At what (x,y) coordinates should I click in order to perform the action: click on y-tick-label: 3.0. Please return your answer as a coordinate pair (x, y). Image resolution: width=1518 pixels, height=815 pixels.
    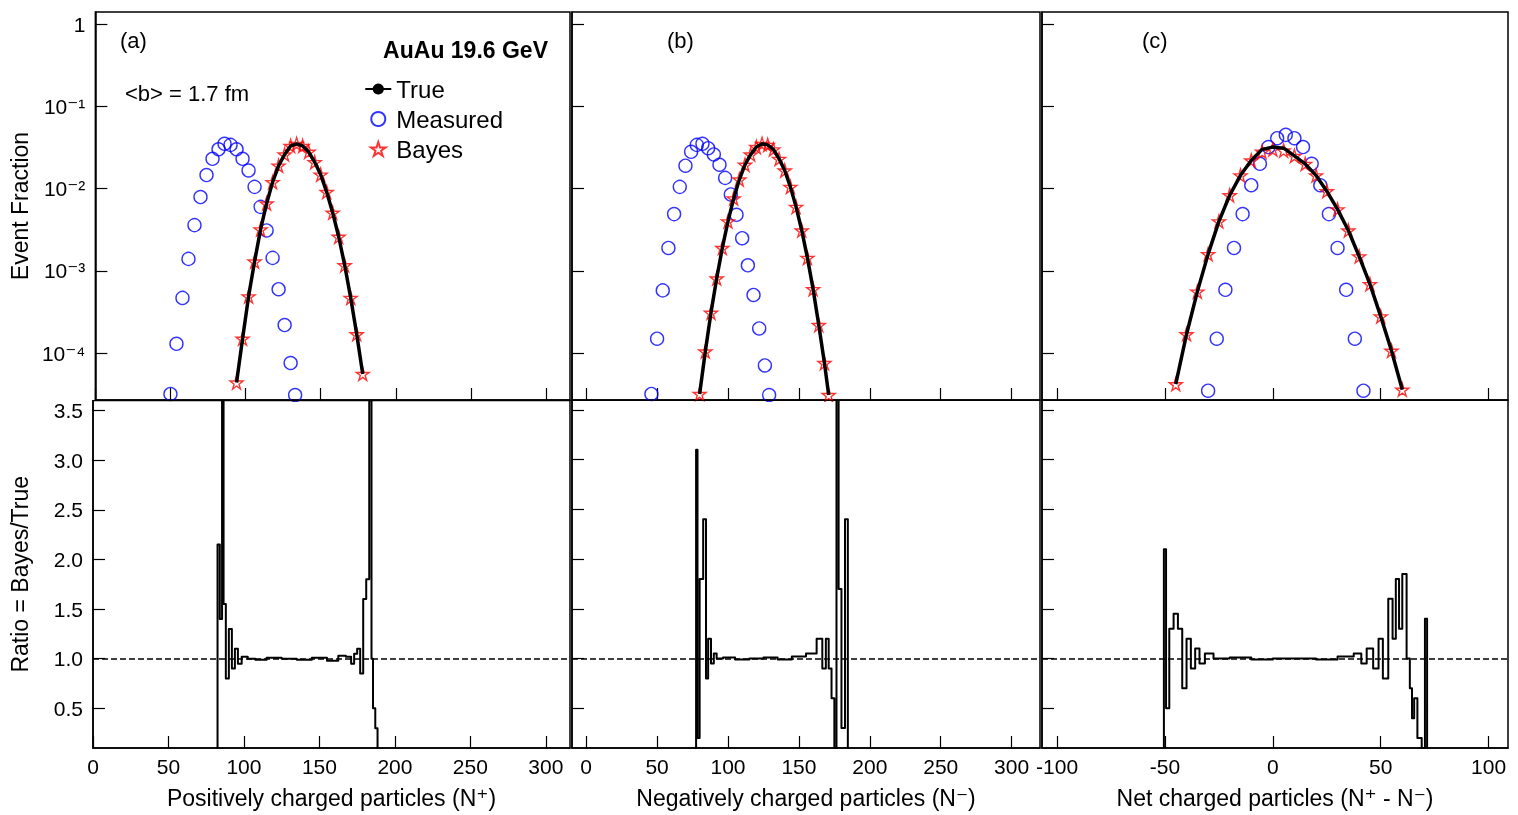
    Looking at the image, I should click on (68, 460).